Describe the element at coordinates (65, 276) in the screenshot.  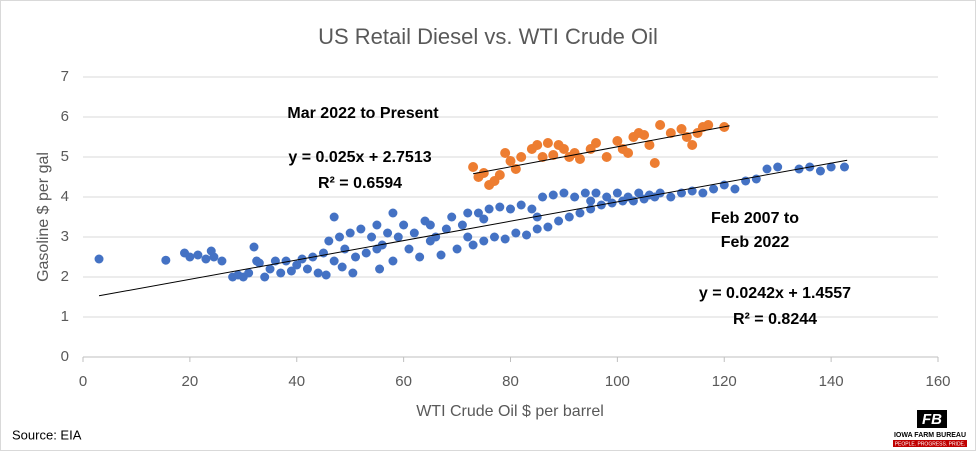
I see `y-tick-label: 2` at that location.